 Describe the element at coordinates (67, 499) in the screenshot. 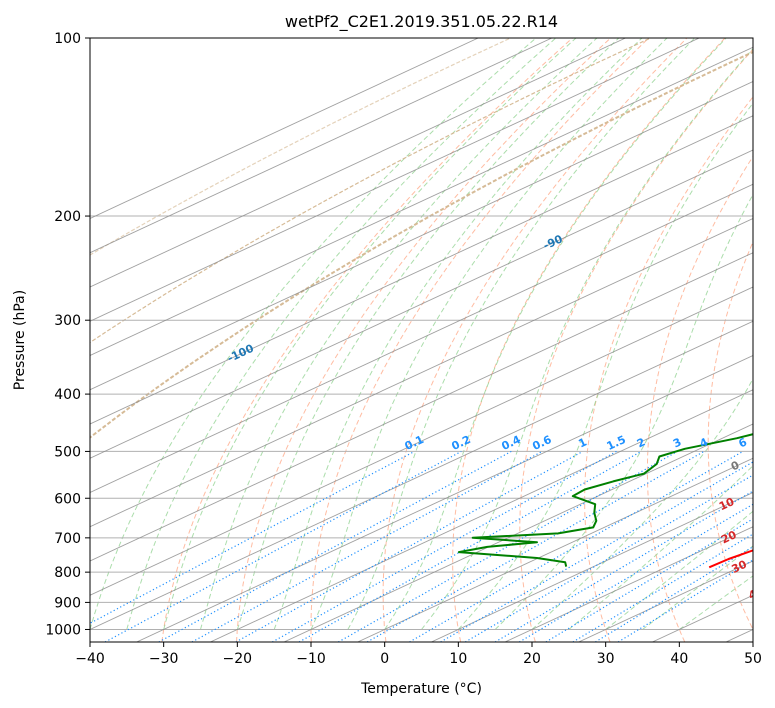

I see `y-tick-label: 600` at that location.